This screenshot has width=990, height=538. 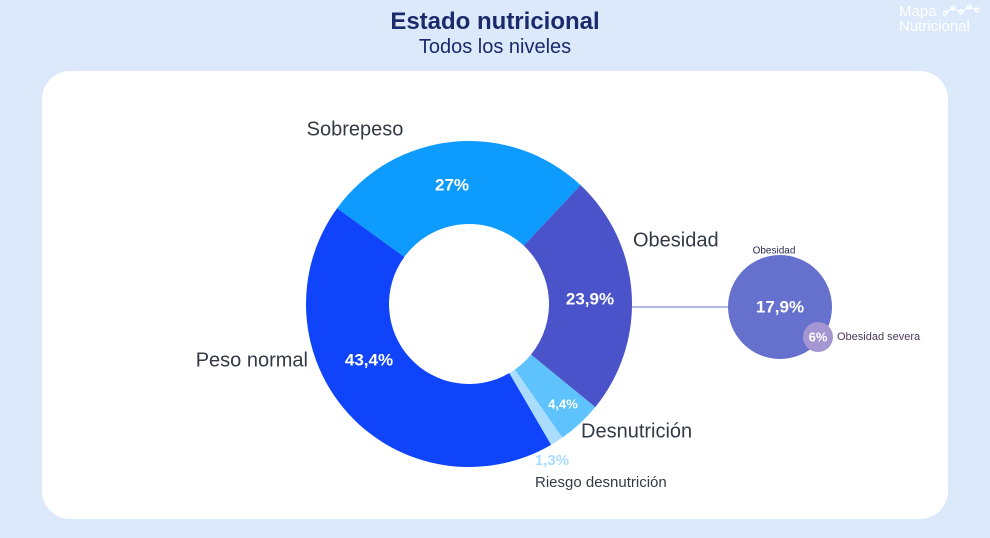 I want to click on bubble-label-obesidad: Obesidad, so click(x=774, y=251).